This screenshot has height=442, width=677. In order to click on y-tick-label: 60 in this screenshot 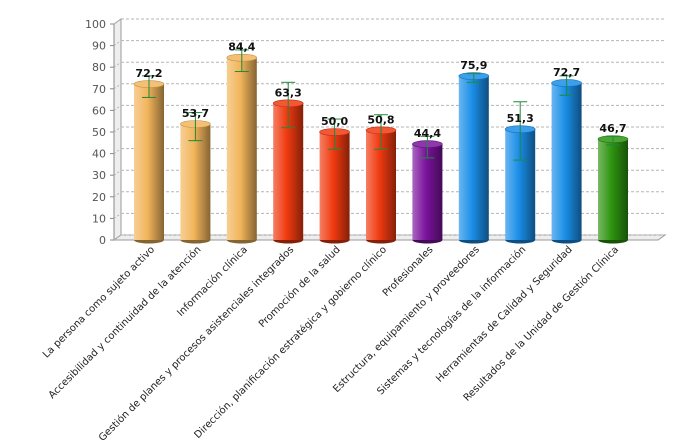, I will do `click(99, 110)`.